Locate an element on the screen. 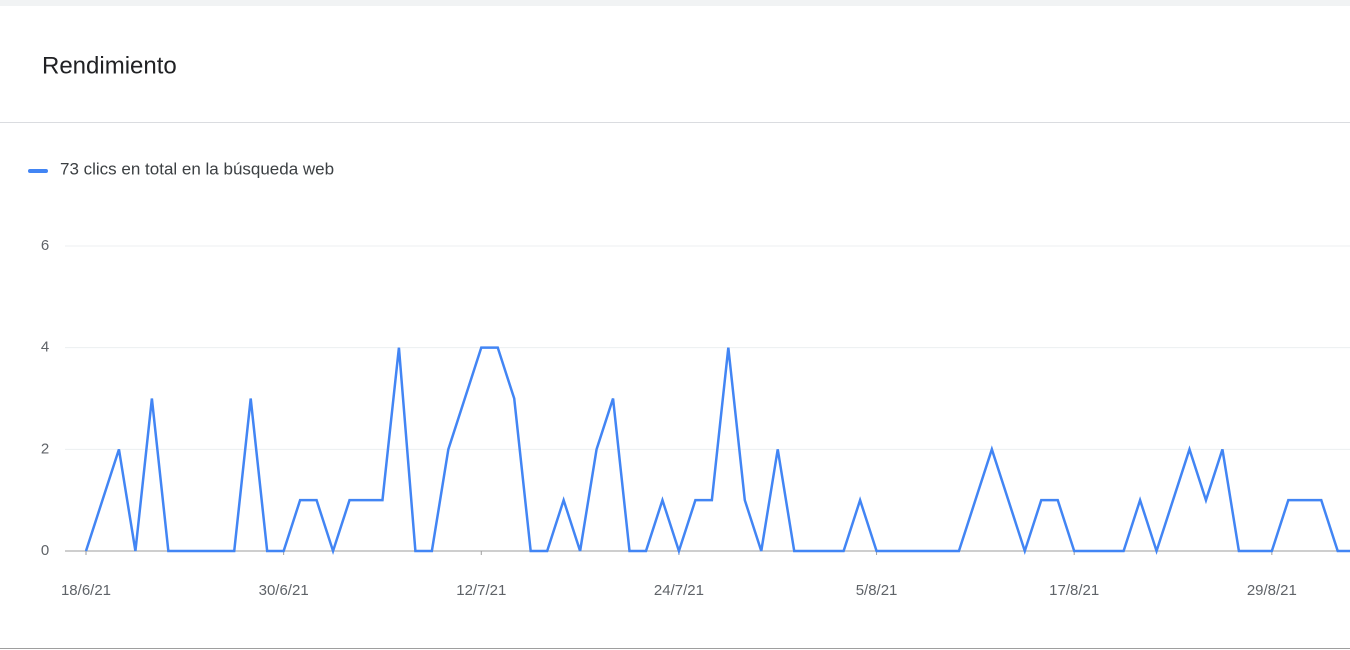 The image size is (1350, 650). x-tick-label: 17/8/21 is located at coordinates (1074, 590).